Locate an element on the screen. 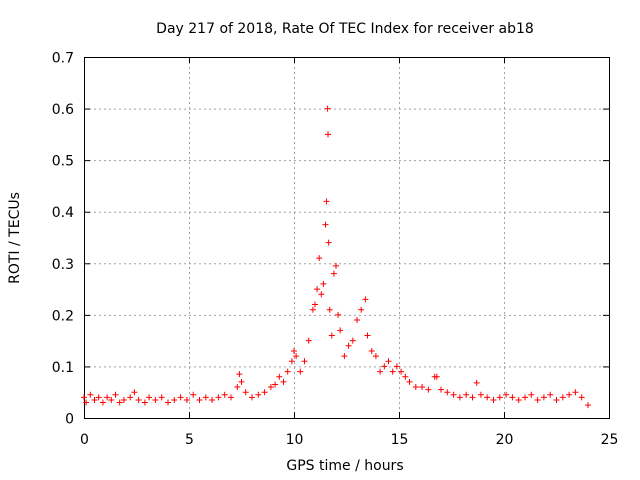 The image size is (640, 480). y-tick-label: 0.1 is located at coordinates (63, 368).